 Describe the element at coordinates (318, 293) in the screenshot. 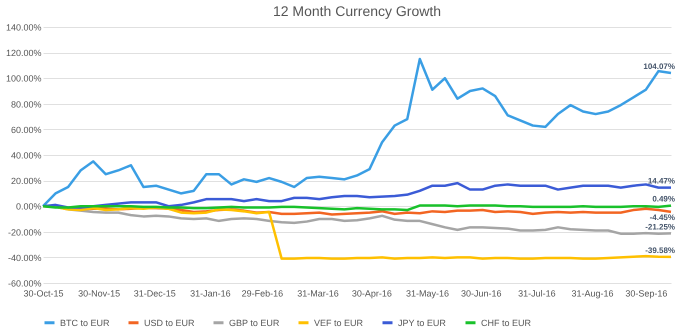

I see `x-tick-label: 31-Mar-16` at that location.